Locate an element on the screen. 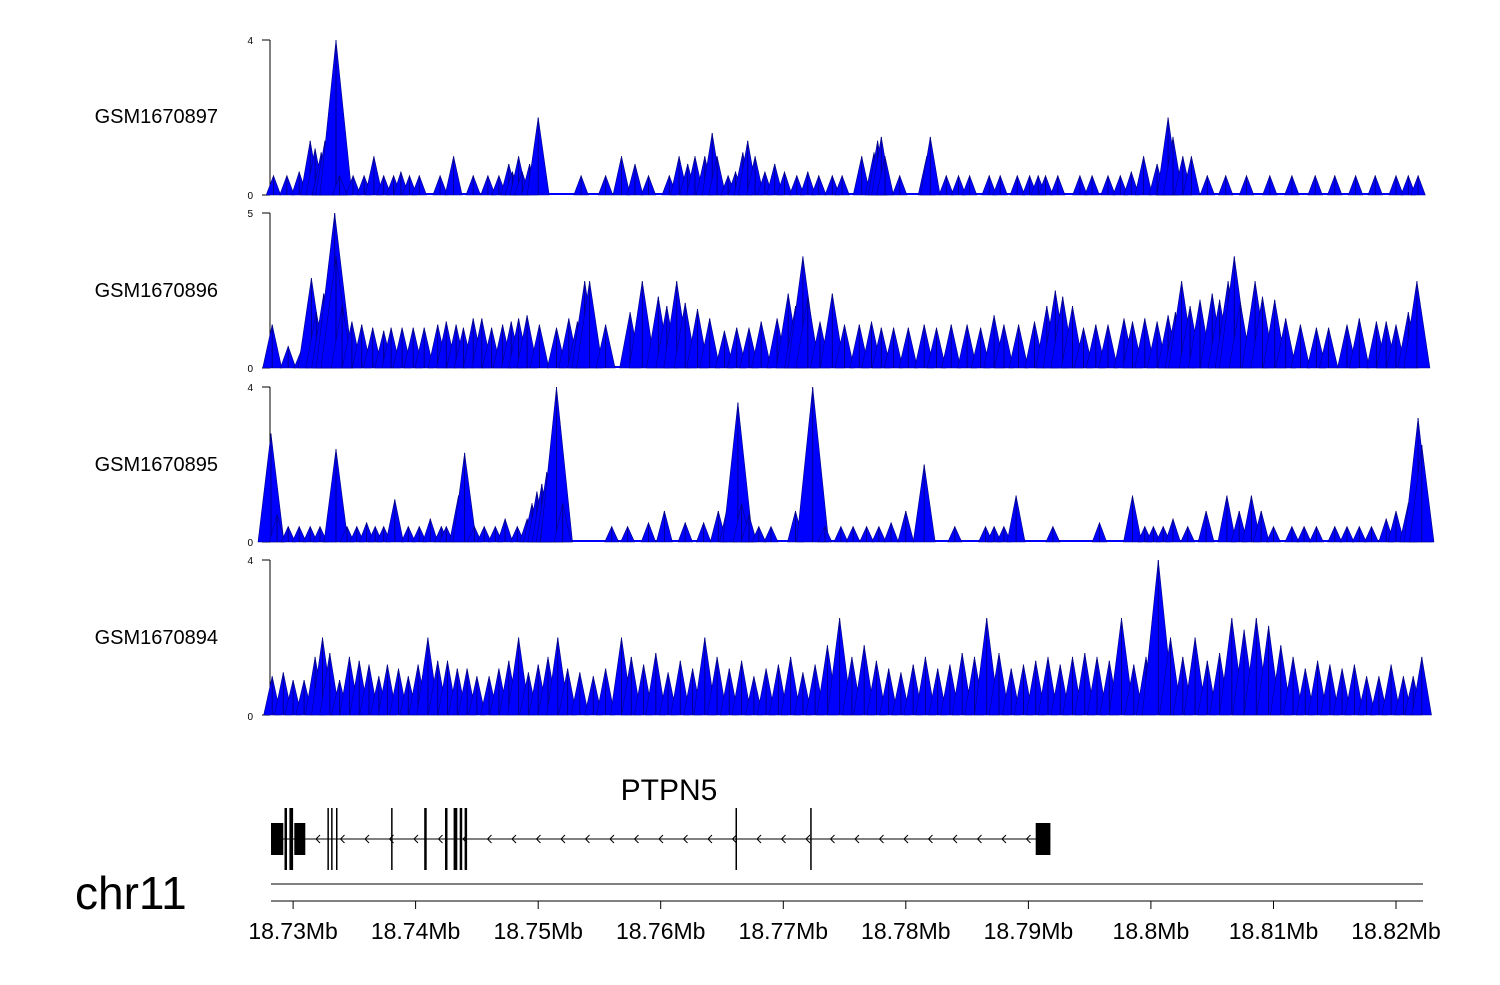 Image resolution: width=1500 pixels, height=985 pixels. x-tick-label: 18.79Mb is located at coordinates (1029, 931).